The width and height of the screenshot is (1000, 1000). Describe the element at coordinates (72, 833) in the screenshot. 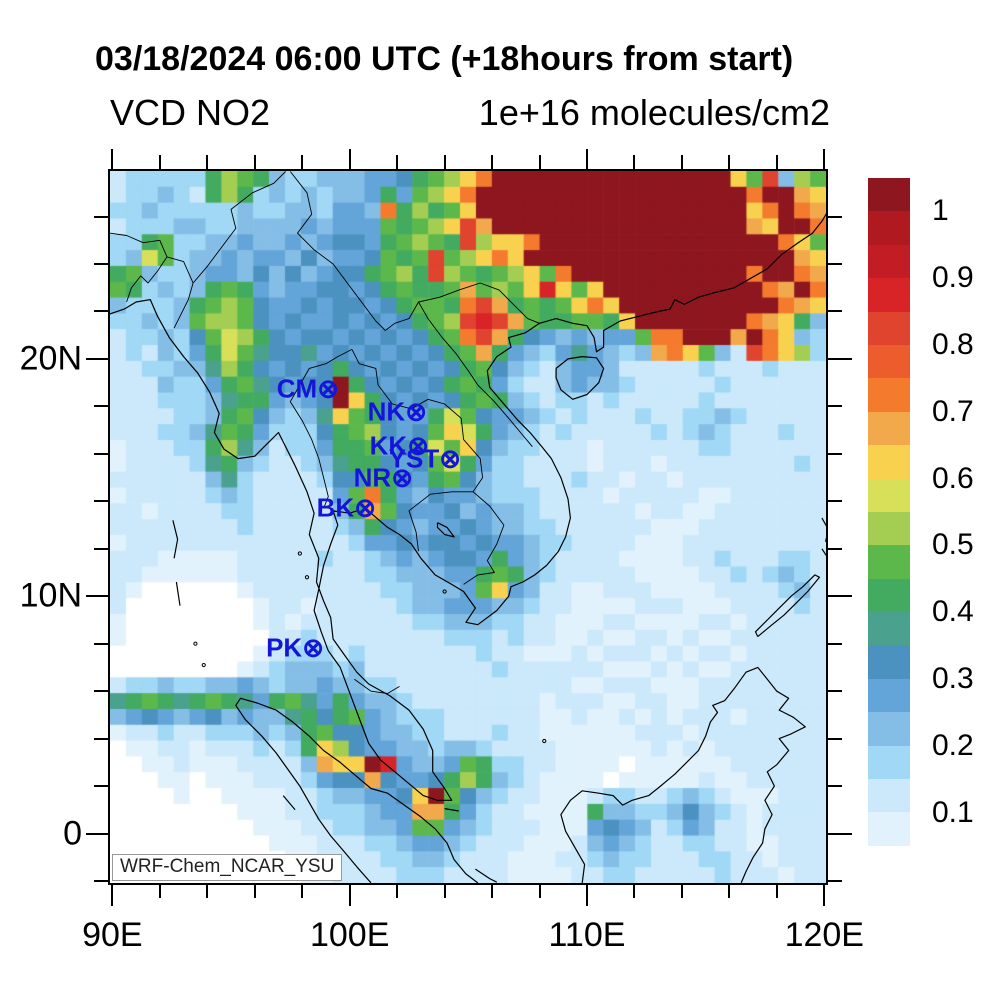

I see `y-axis-label-0: 0` at that location.